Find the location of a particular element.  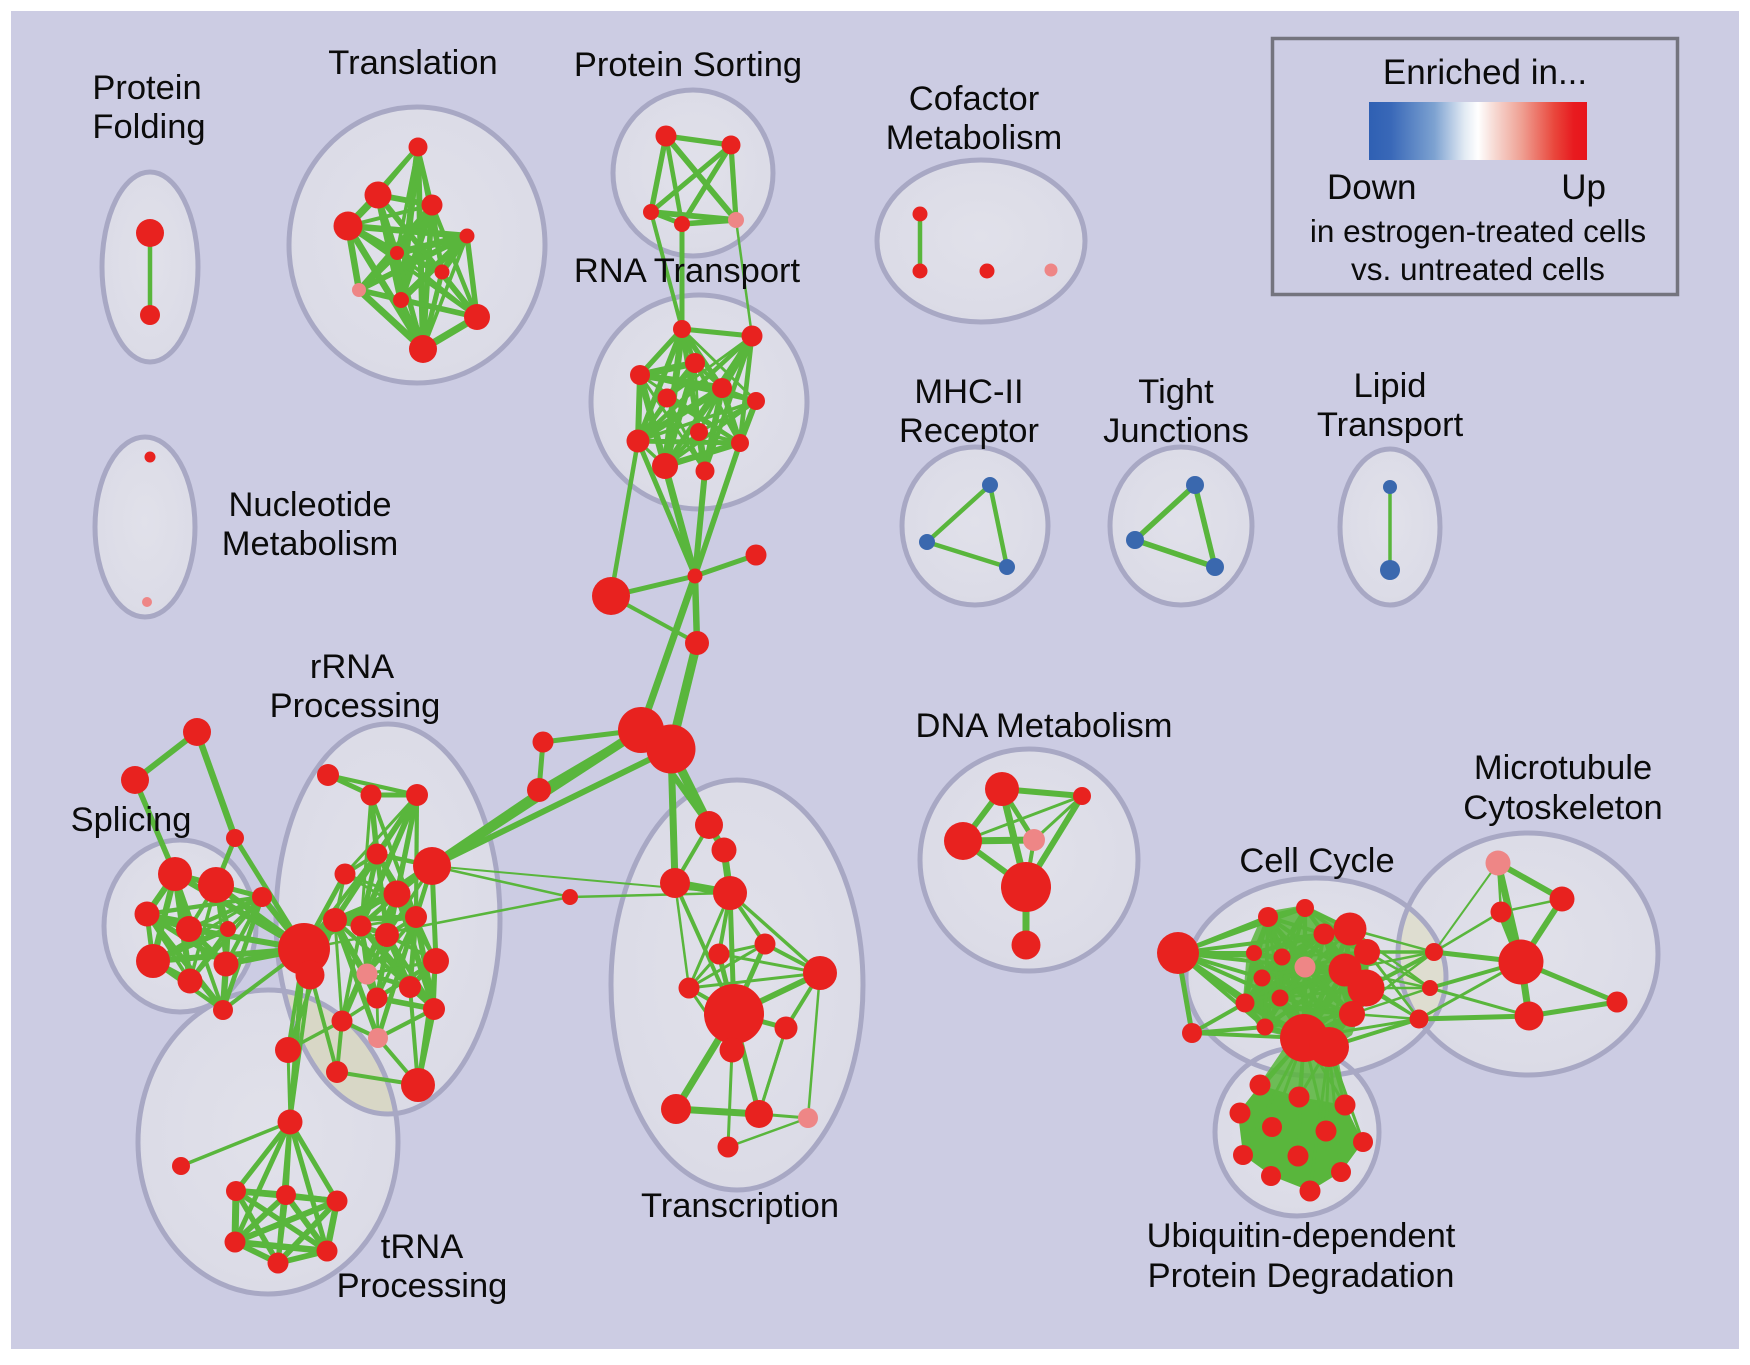

svg-text: Cell Cycle is located at coordinates (1316, 861).